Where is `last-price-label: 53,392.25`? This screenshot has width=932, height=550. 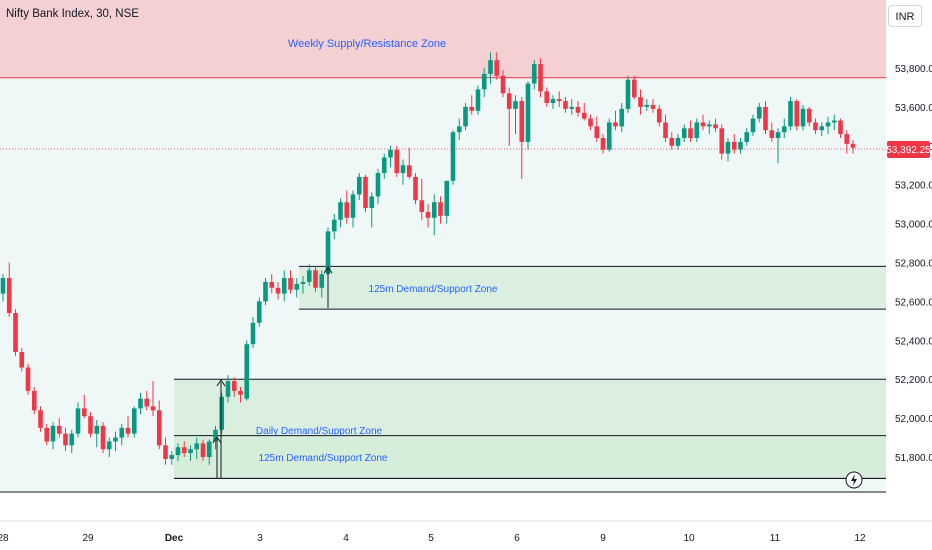
last-price-label: 53,392.25 is located at coordinates (908, 150).